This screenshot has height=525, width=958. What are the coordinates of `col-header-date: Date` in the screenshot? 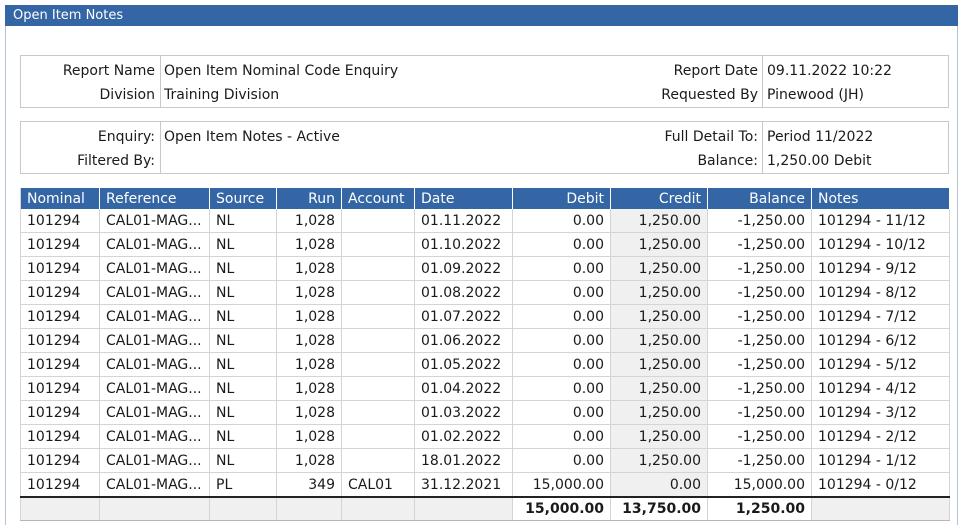 It's located at (463, 198).